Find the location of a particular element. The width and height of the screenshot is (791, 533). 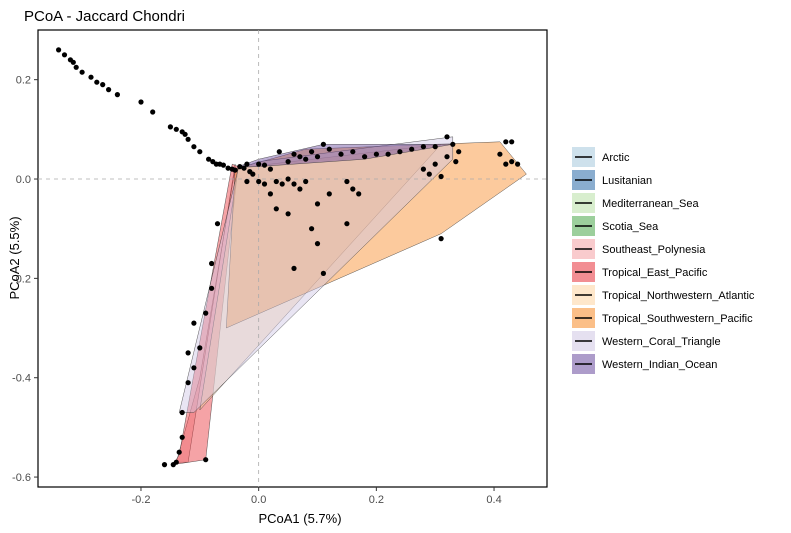

legend-item: Western_Indian_Ocean is located at coordinates (644, 364).